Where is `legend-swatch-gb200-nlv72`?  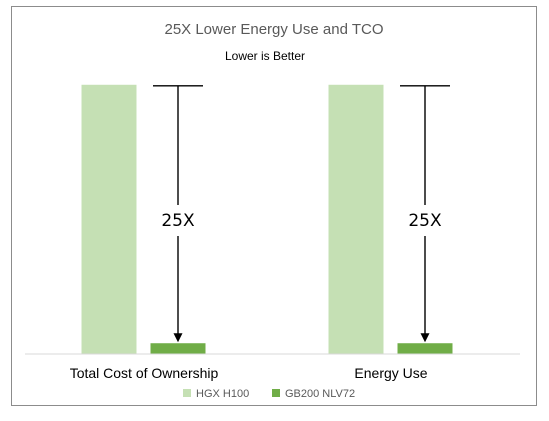 legend-swatch-gb200-nlv72 is located at coordinates (276, 393).